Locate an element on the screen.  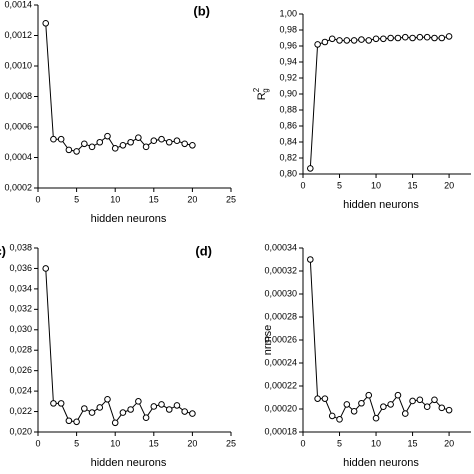
y-tick-label: 0,98 is located at coordinates (288, 29).